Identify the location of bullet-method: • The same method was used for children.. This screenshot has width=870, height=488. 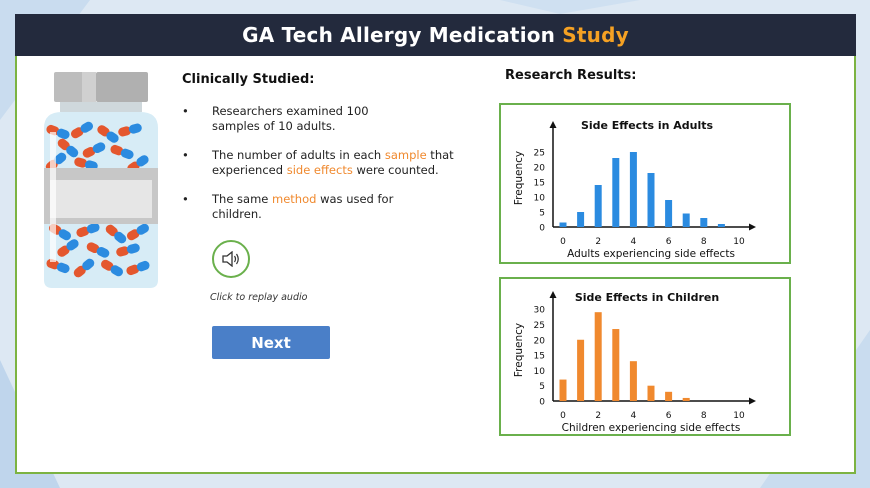
(292, 207).